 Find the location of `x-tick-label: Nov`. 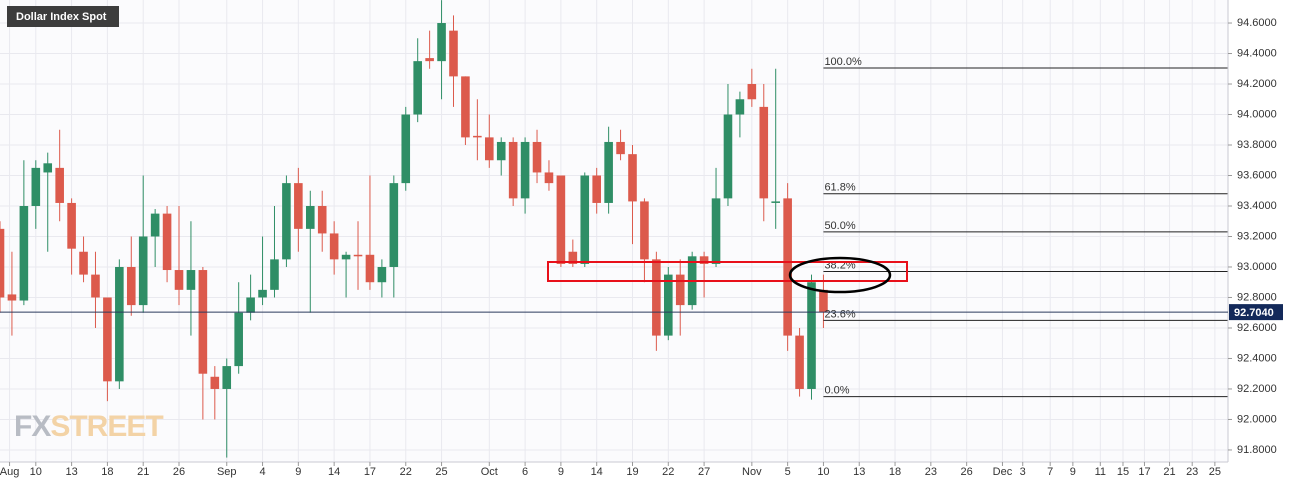

x-tick-label: Nov is located at coordinates (752, 472).